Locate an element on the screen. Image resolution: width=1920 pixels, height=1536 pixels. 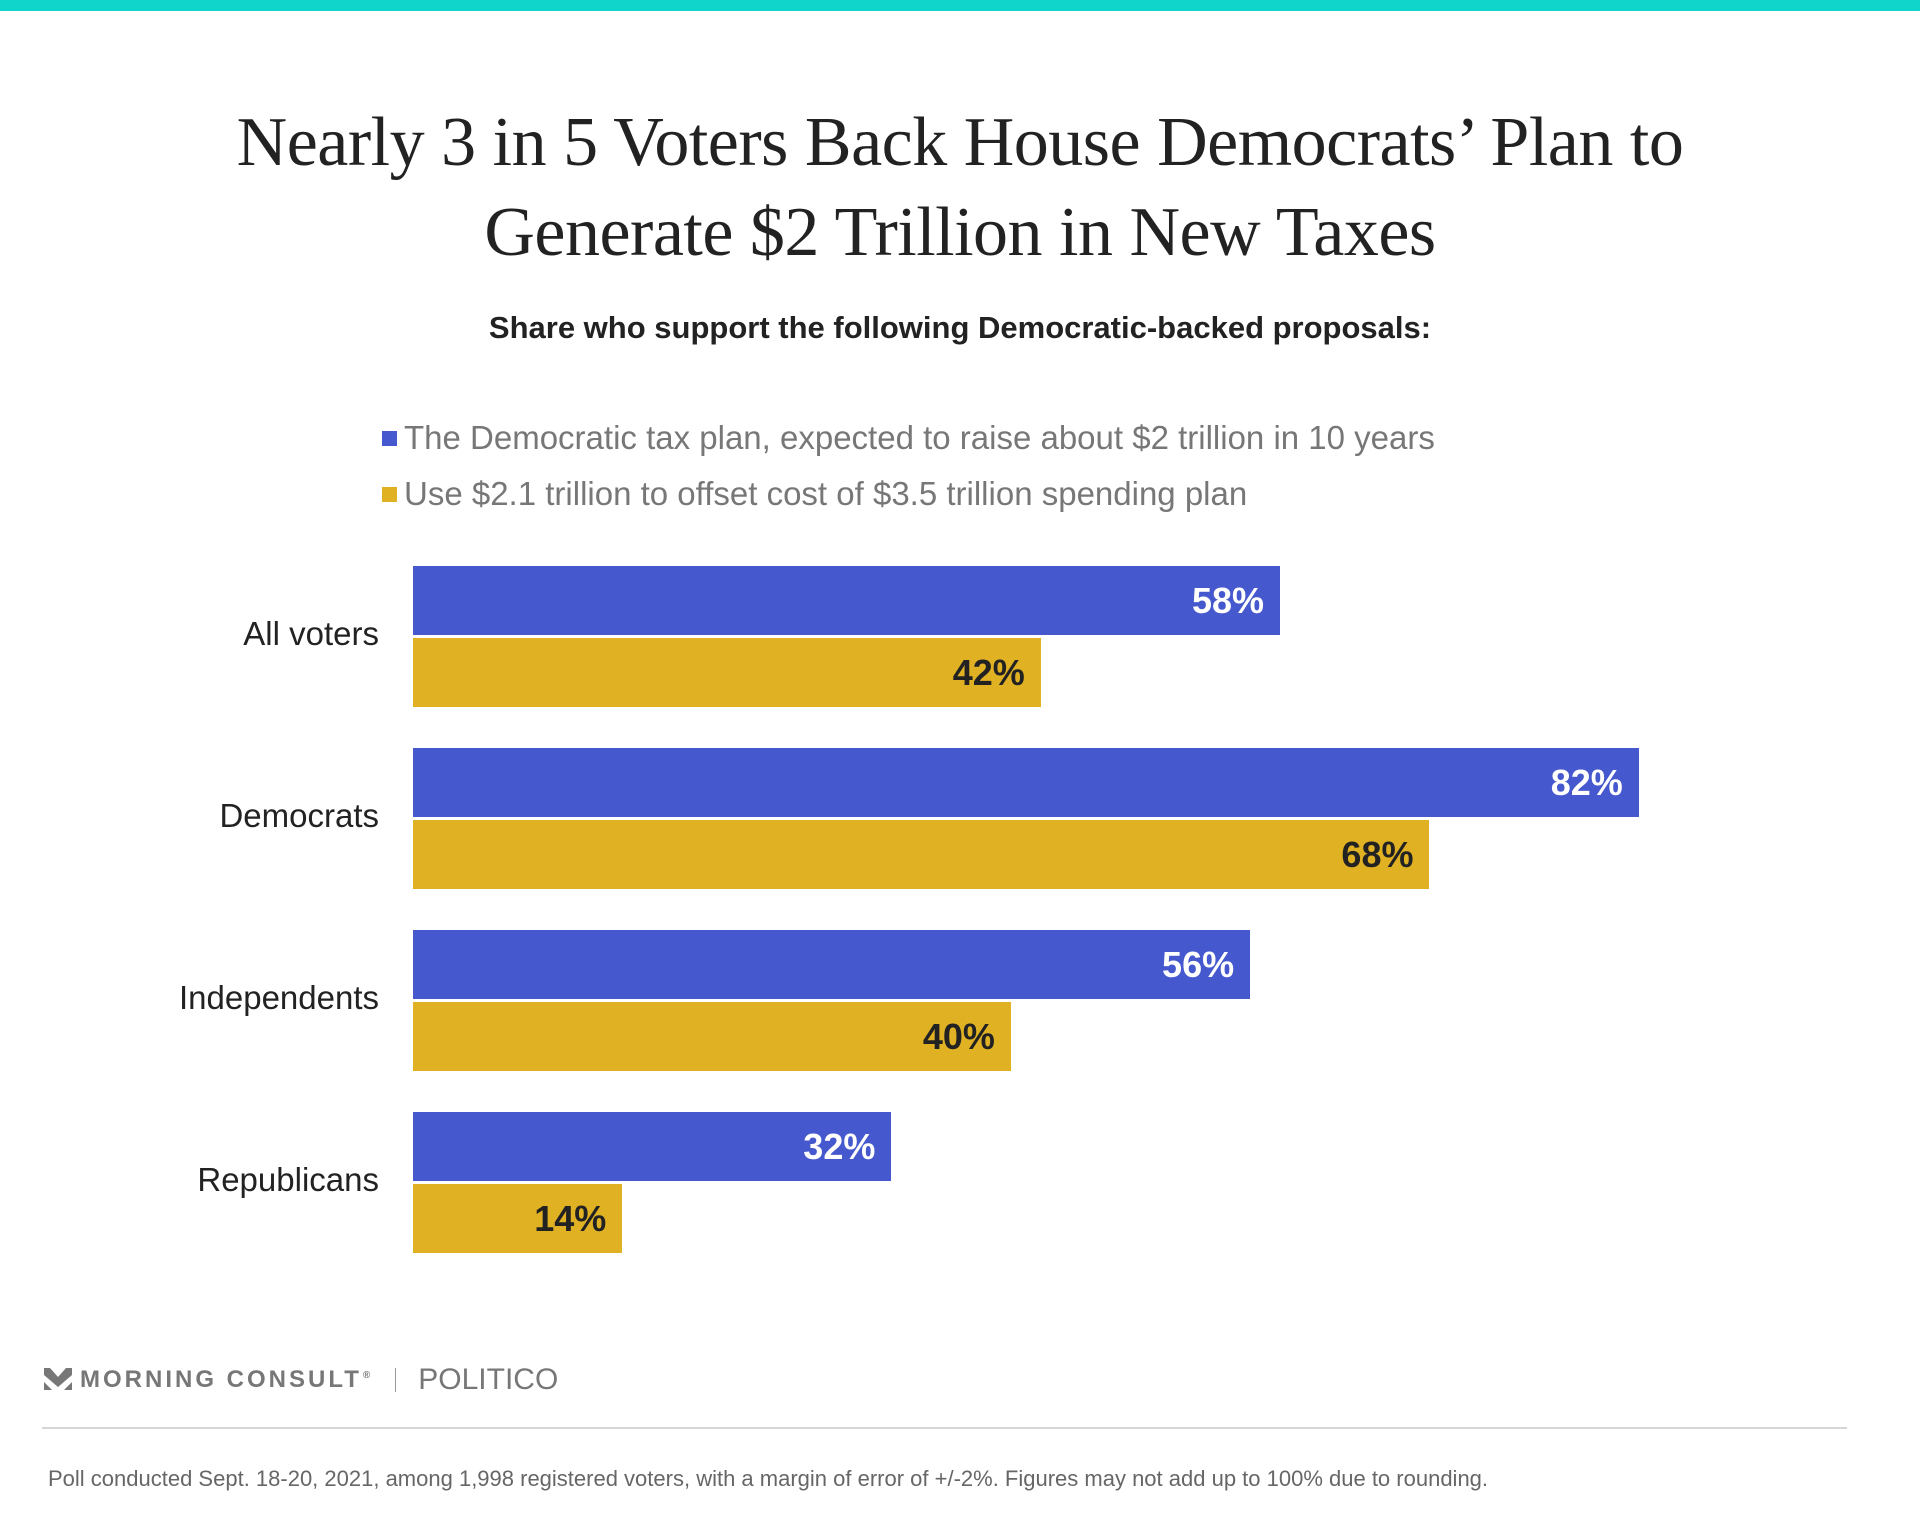
category-label: All voters is located at coordinates (311, 633).